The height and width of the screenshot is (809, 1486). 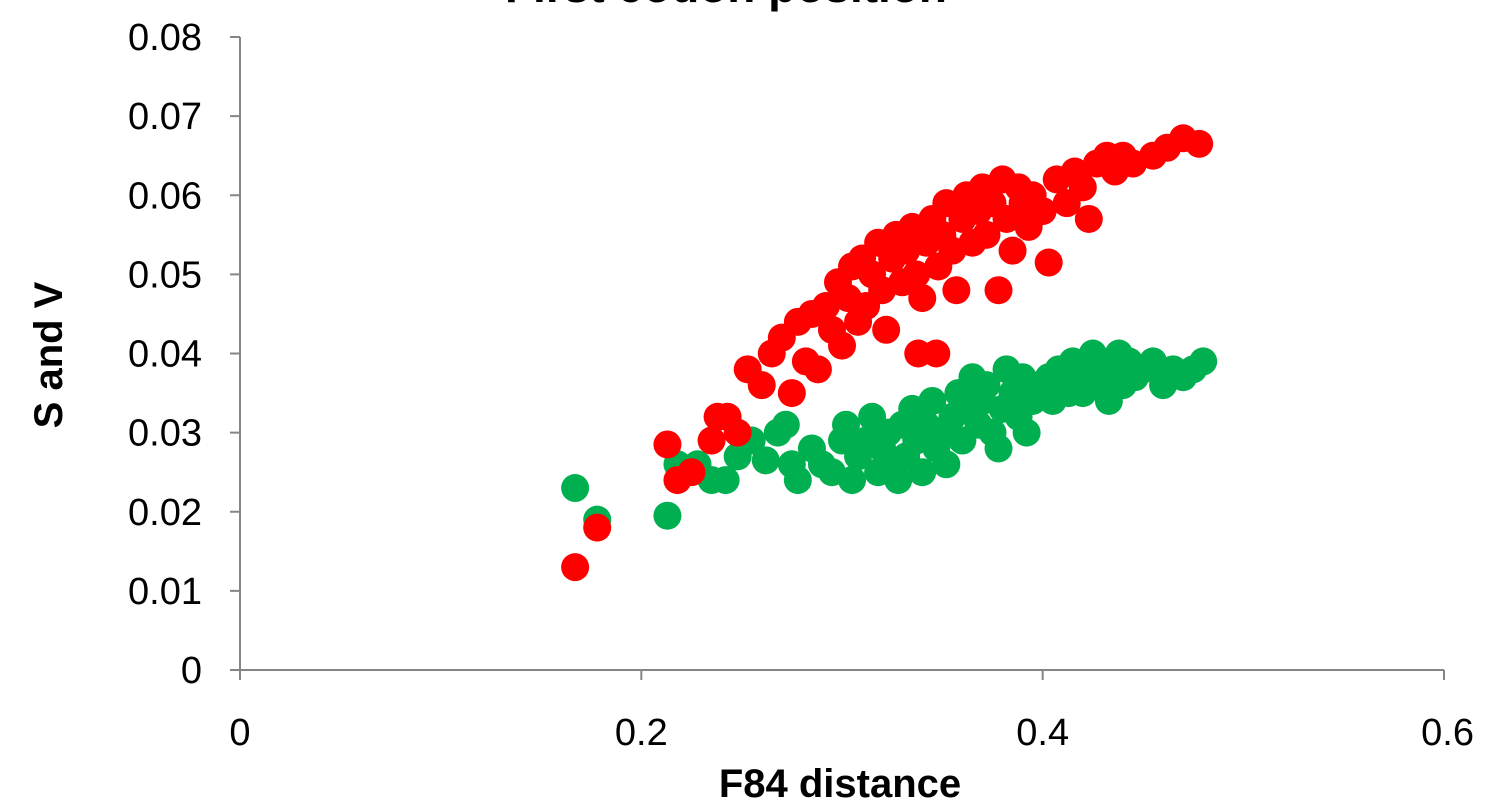 I want to click on x-tick-label: 0.2, so click(x=641, y=733).